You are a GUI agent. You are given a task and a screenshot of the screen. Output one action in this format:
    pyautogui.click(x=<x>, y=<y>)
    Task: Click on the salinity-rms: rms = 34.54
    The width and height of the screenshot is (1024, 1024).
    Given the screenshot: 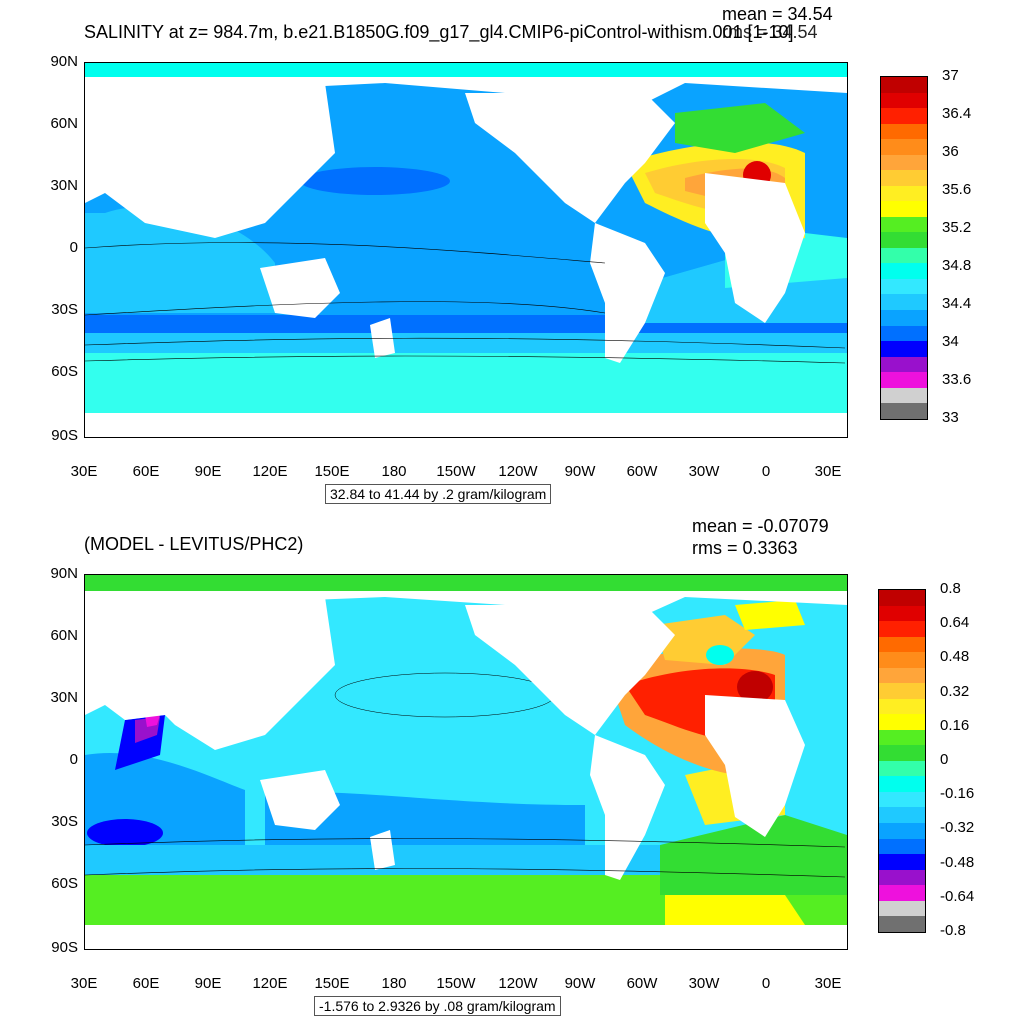 What is the action you would take?
    pyautogui.click(x=770, y=32)
    